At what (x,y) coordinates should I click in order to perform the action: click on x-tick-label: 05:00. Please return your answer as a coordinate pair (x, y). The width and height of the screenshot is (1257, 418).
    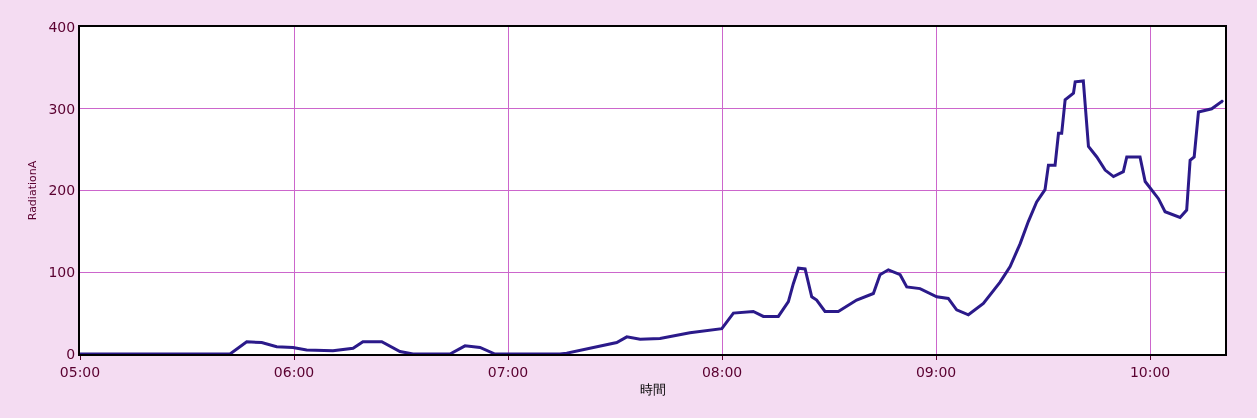
    Looking at the image, I should click on (80, 371).